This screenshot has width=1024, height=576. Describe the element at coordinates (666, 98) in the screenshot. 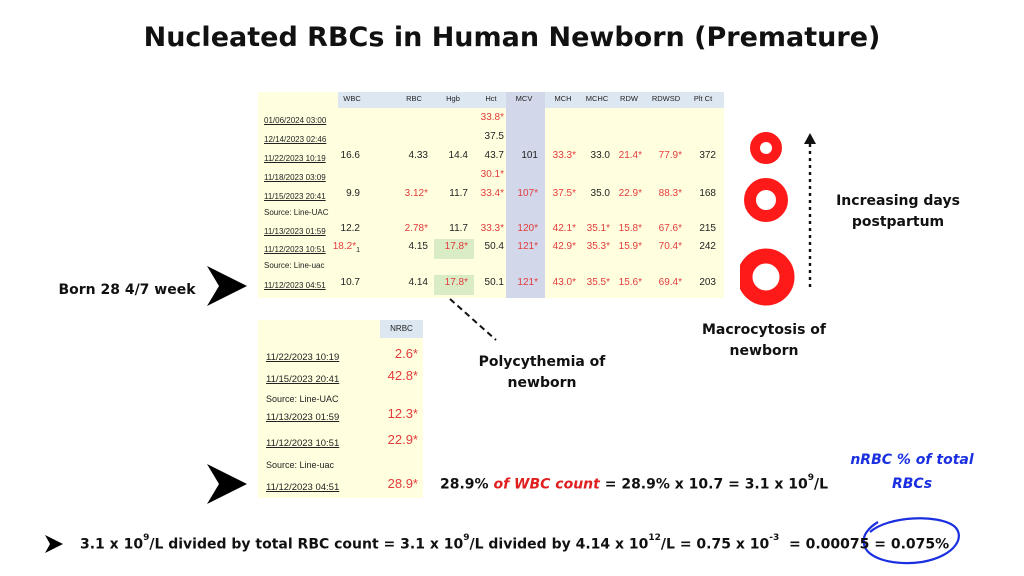

I see `column-header-rdwsd: RDWSD` at that location.